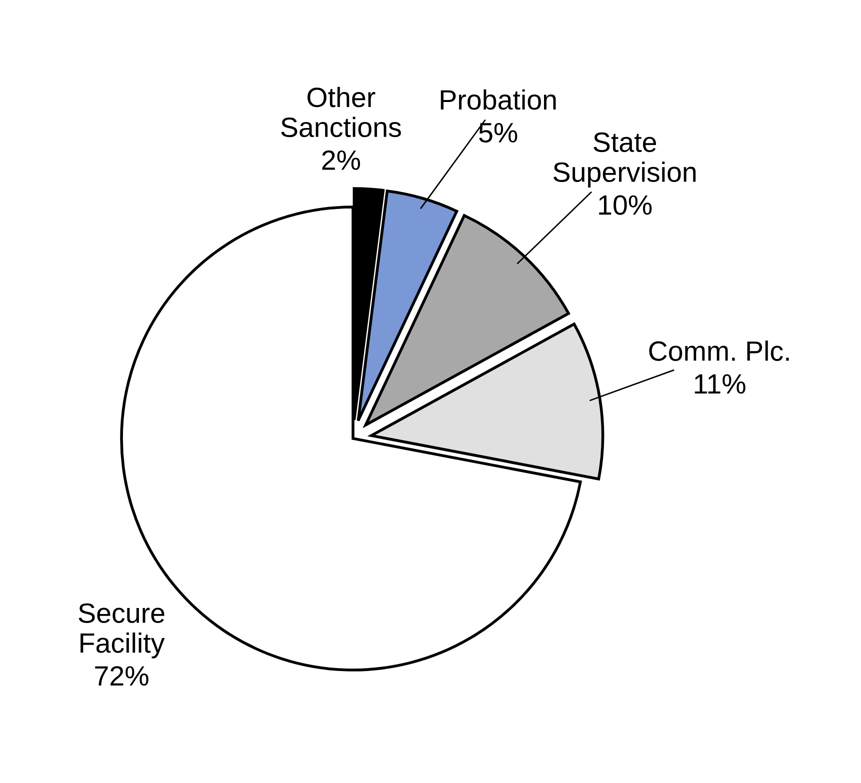  I want to click on slice-label: Secure Facility, so click(121, 630).